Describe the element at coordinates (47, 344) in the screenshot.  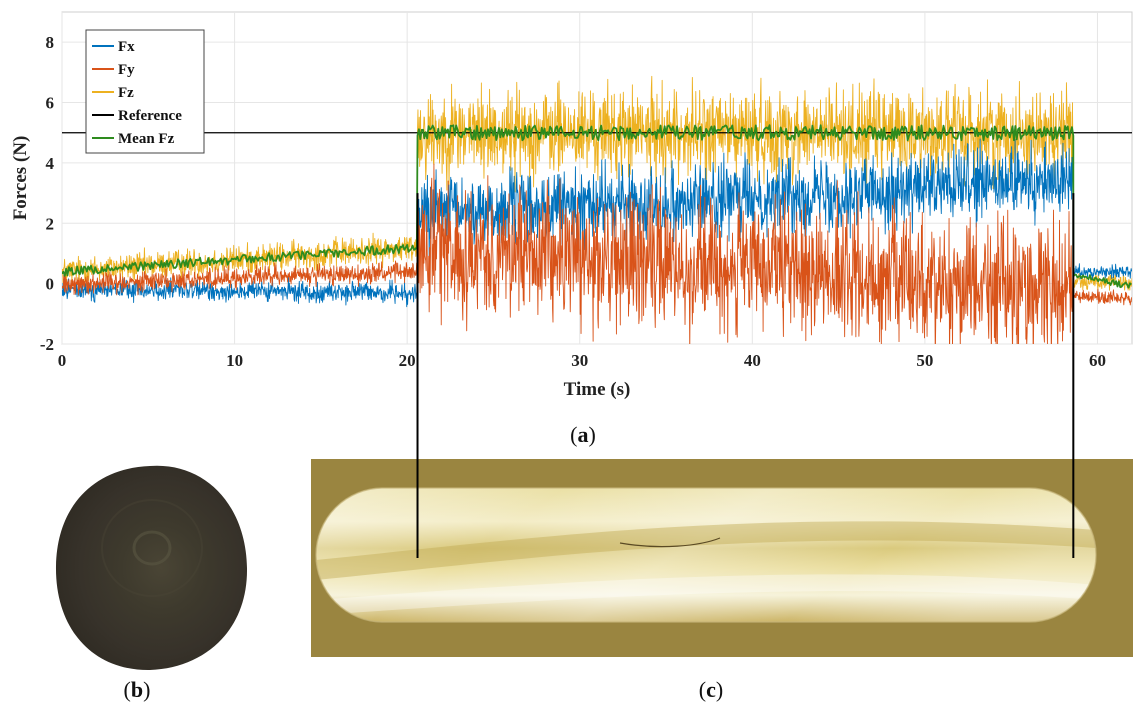
I see `y-tick-label: -2` at that location.